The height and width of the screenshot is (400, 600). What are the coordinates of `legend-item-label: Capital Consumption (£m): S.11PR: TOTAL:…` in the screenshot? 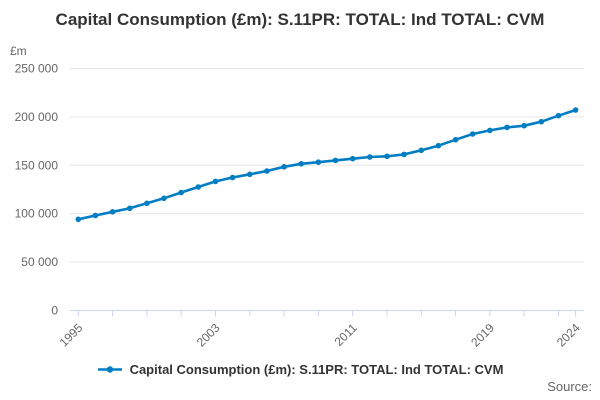 It's located at (316, 369).